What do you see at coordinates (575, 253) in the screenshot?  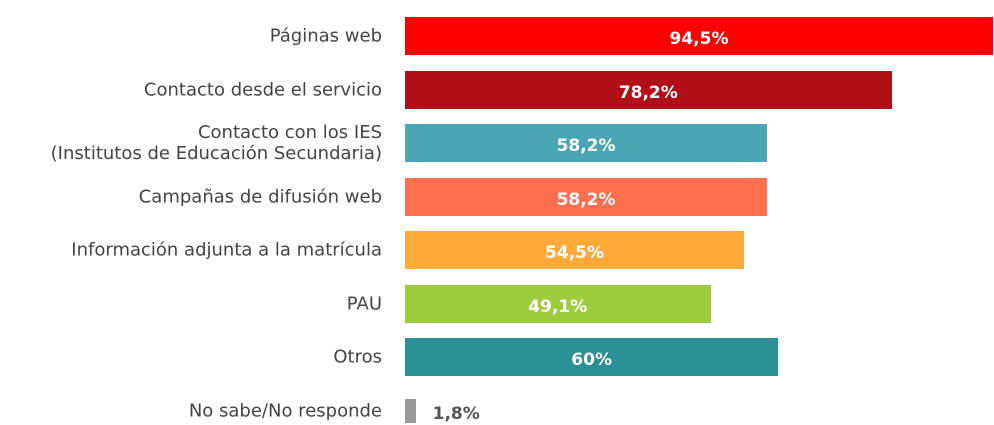 I see `value-label: 54,5%` at bounding box center [575, 253].